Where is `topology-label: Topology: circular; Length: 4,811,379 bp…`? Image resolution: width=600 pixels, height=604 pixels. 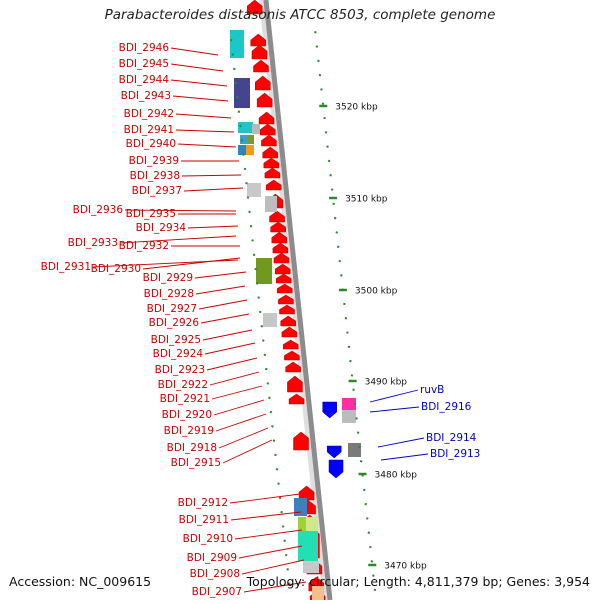
topology-label: Topology: circular; Length: 4,811,379 bp… is located at coordinates (418, 581).